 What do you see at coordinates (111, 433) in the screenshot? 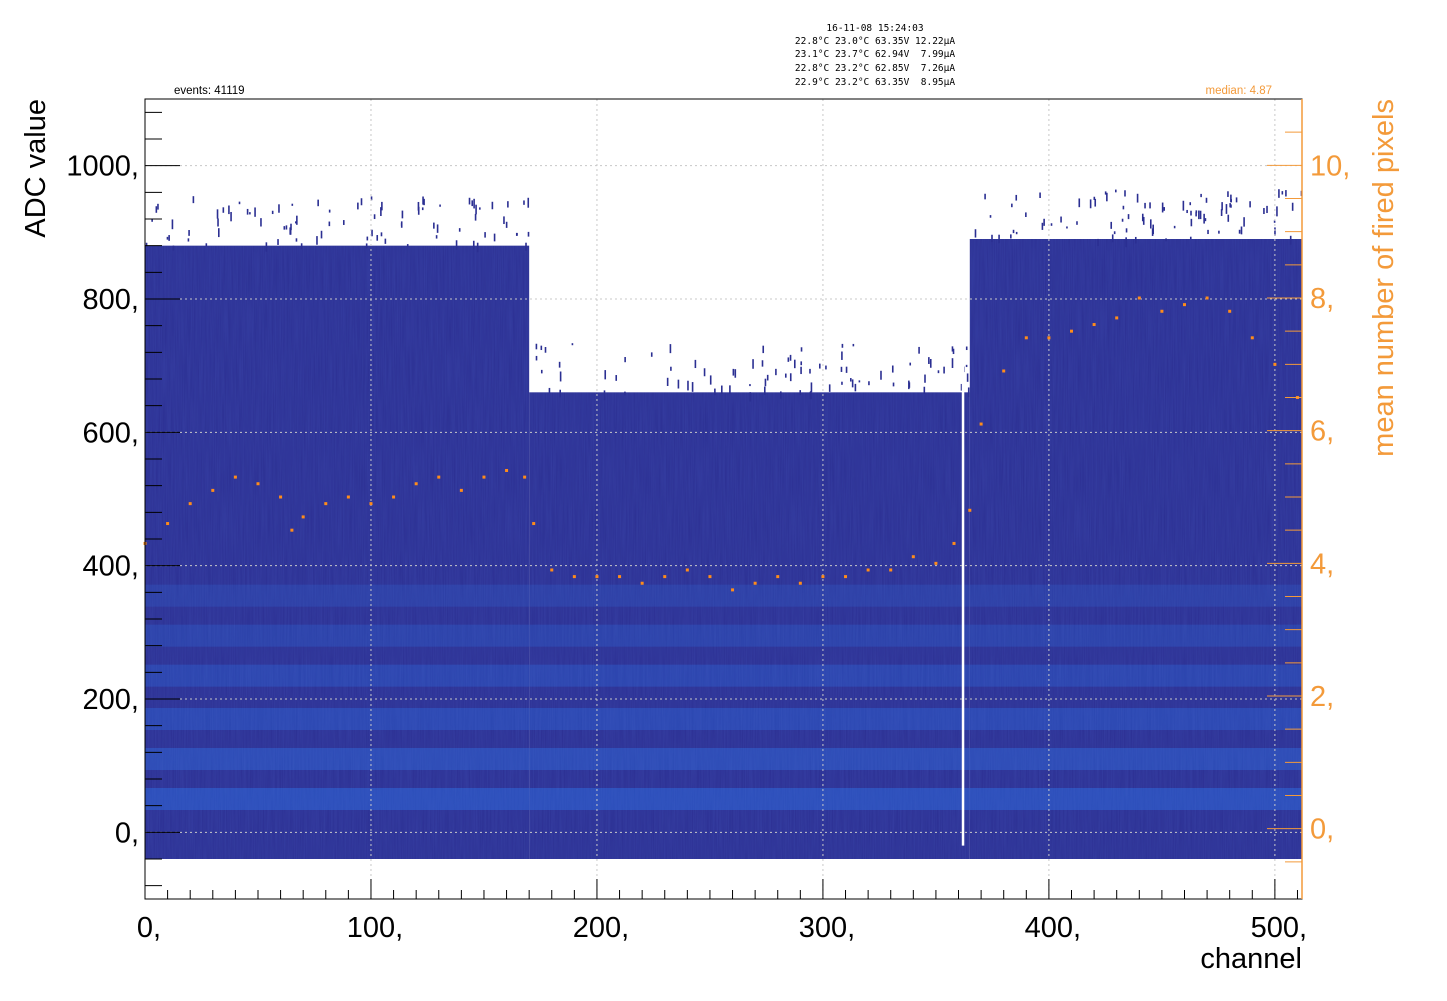
I see `y-tick-label: 600,` at bounding box center [111, 433].